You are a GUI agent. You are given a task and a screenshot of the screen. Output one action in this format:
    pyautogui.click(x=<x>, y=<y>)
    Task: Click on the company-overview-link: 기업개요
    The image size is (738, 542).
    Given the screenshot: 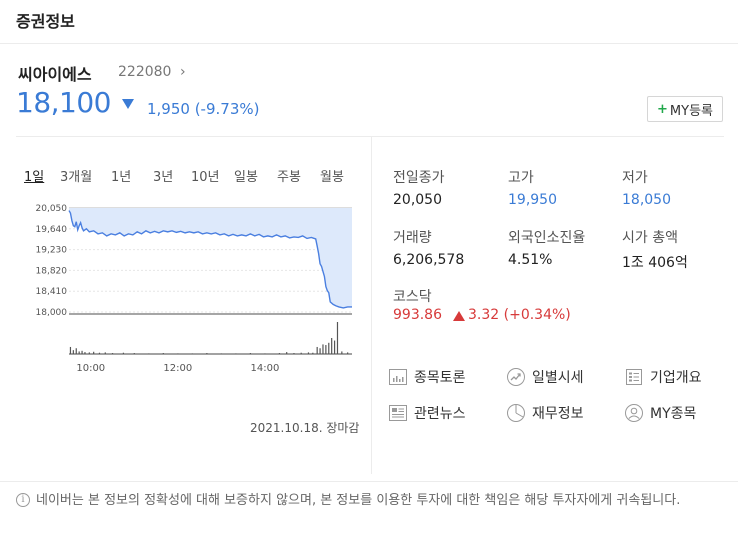 What is the action you would take?
    pyautogui.click(x=663, y=377)
    